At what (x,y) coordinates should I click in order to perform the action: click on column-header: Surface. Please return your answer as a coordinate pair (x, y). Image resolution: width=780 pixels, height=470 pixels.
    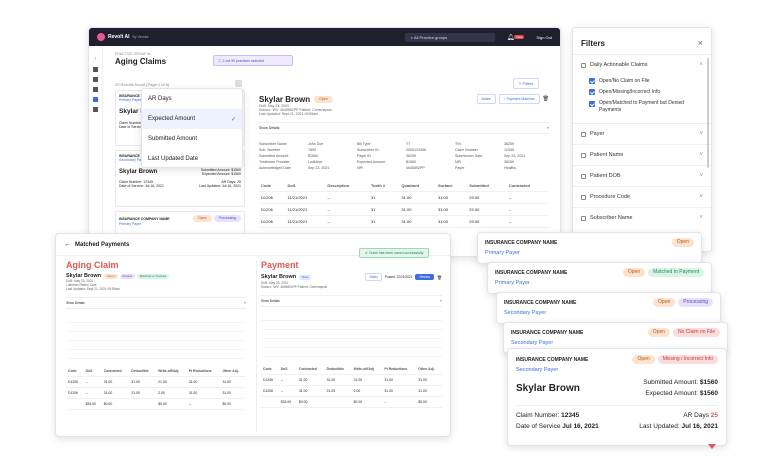
    Looking at the image, I should click on (451, 186).